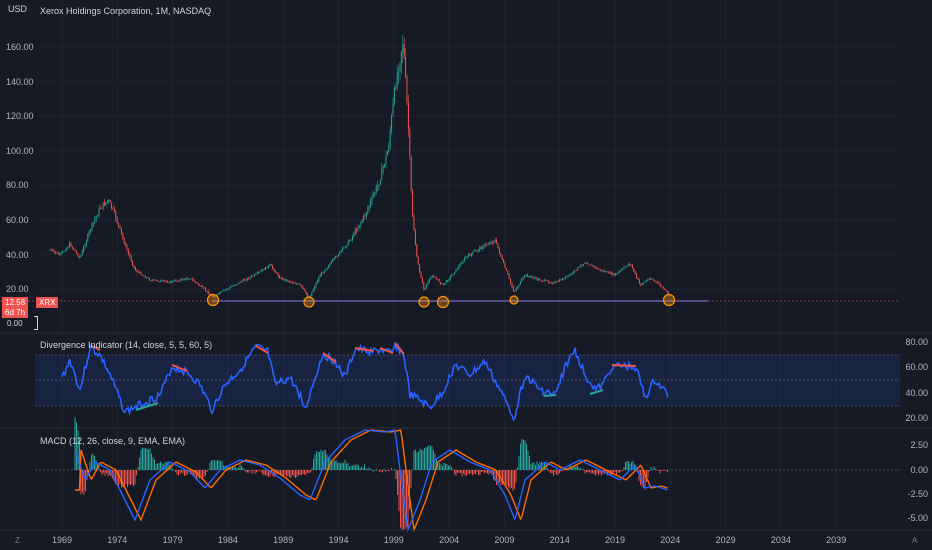  What do you see at coordinates (441, 301) in the screenshot?
I see `support-touch-markers` at bounding box center [441, 301].